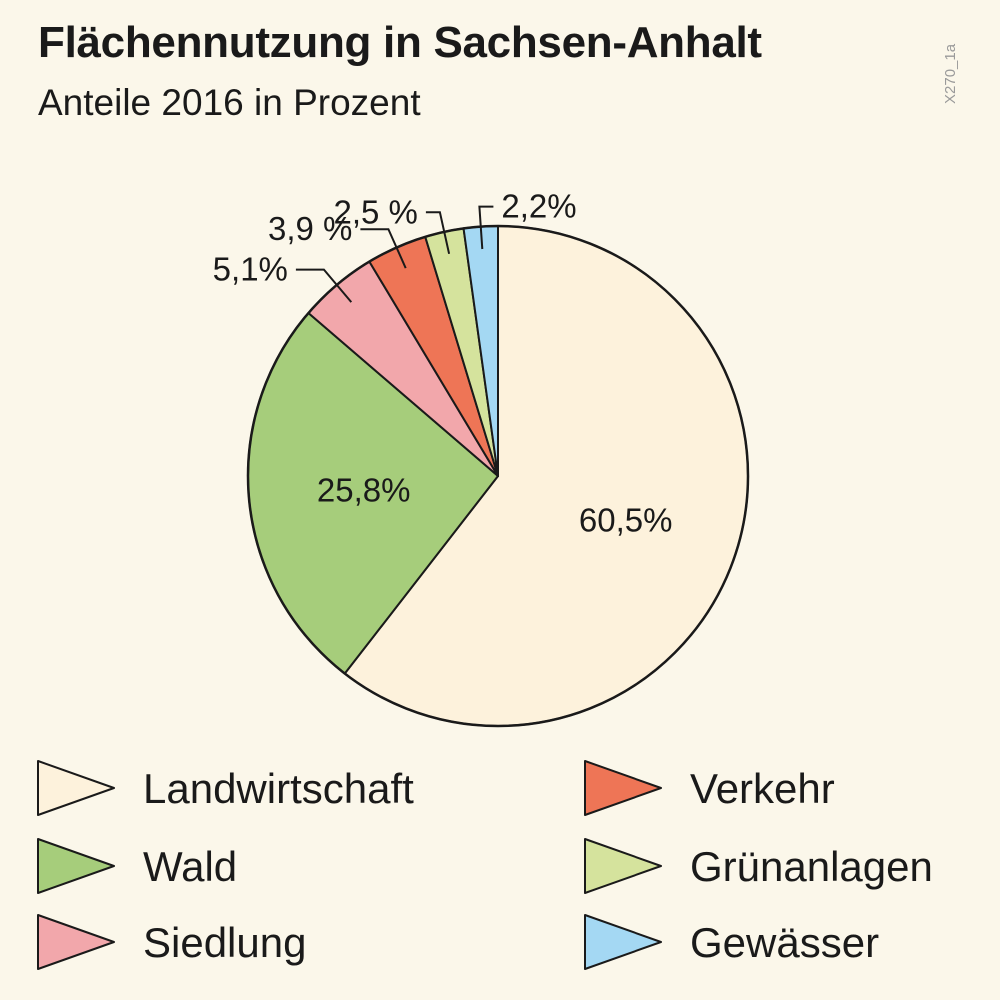 This screenshot has height=1000, width=1000. I want to click on legend-label-siedlung: Siedlung, so click(224, 942).